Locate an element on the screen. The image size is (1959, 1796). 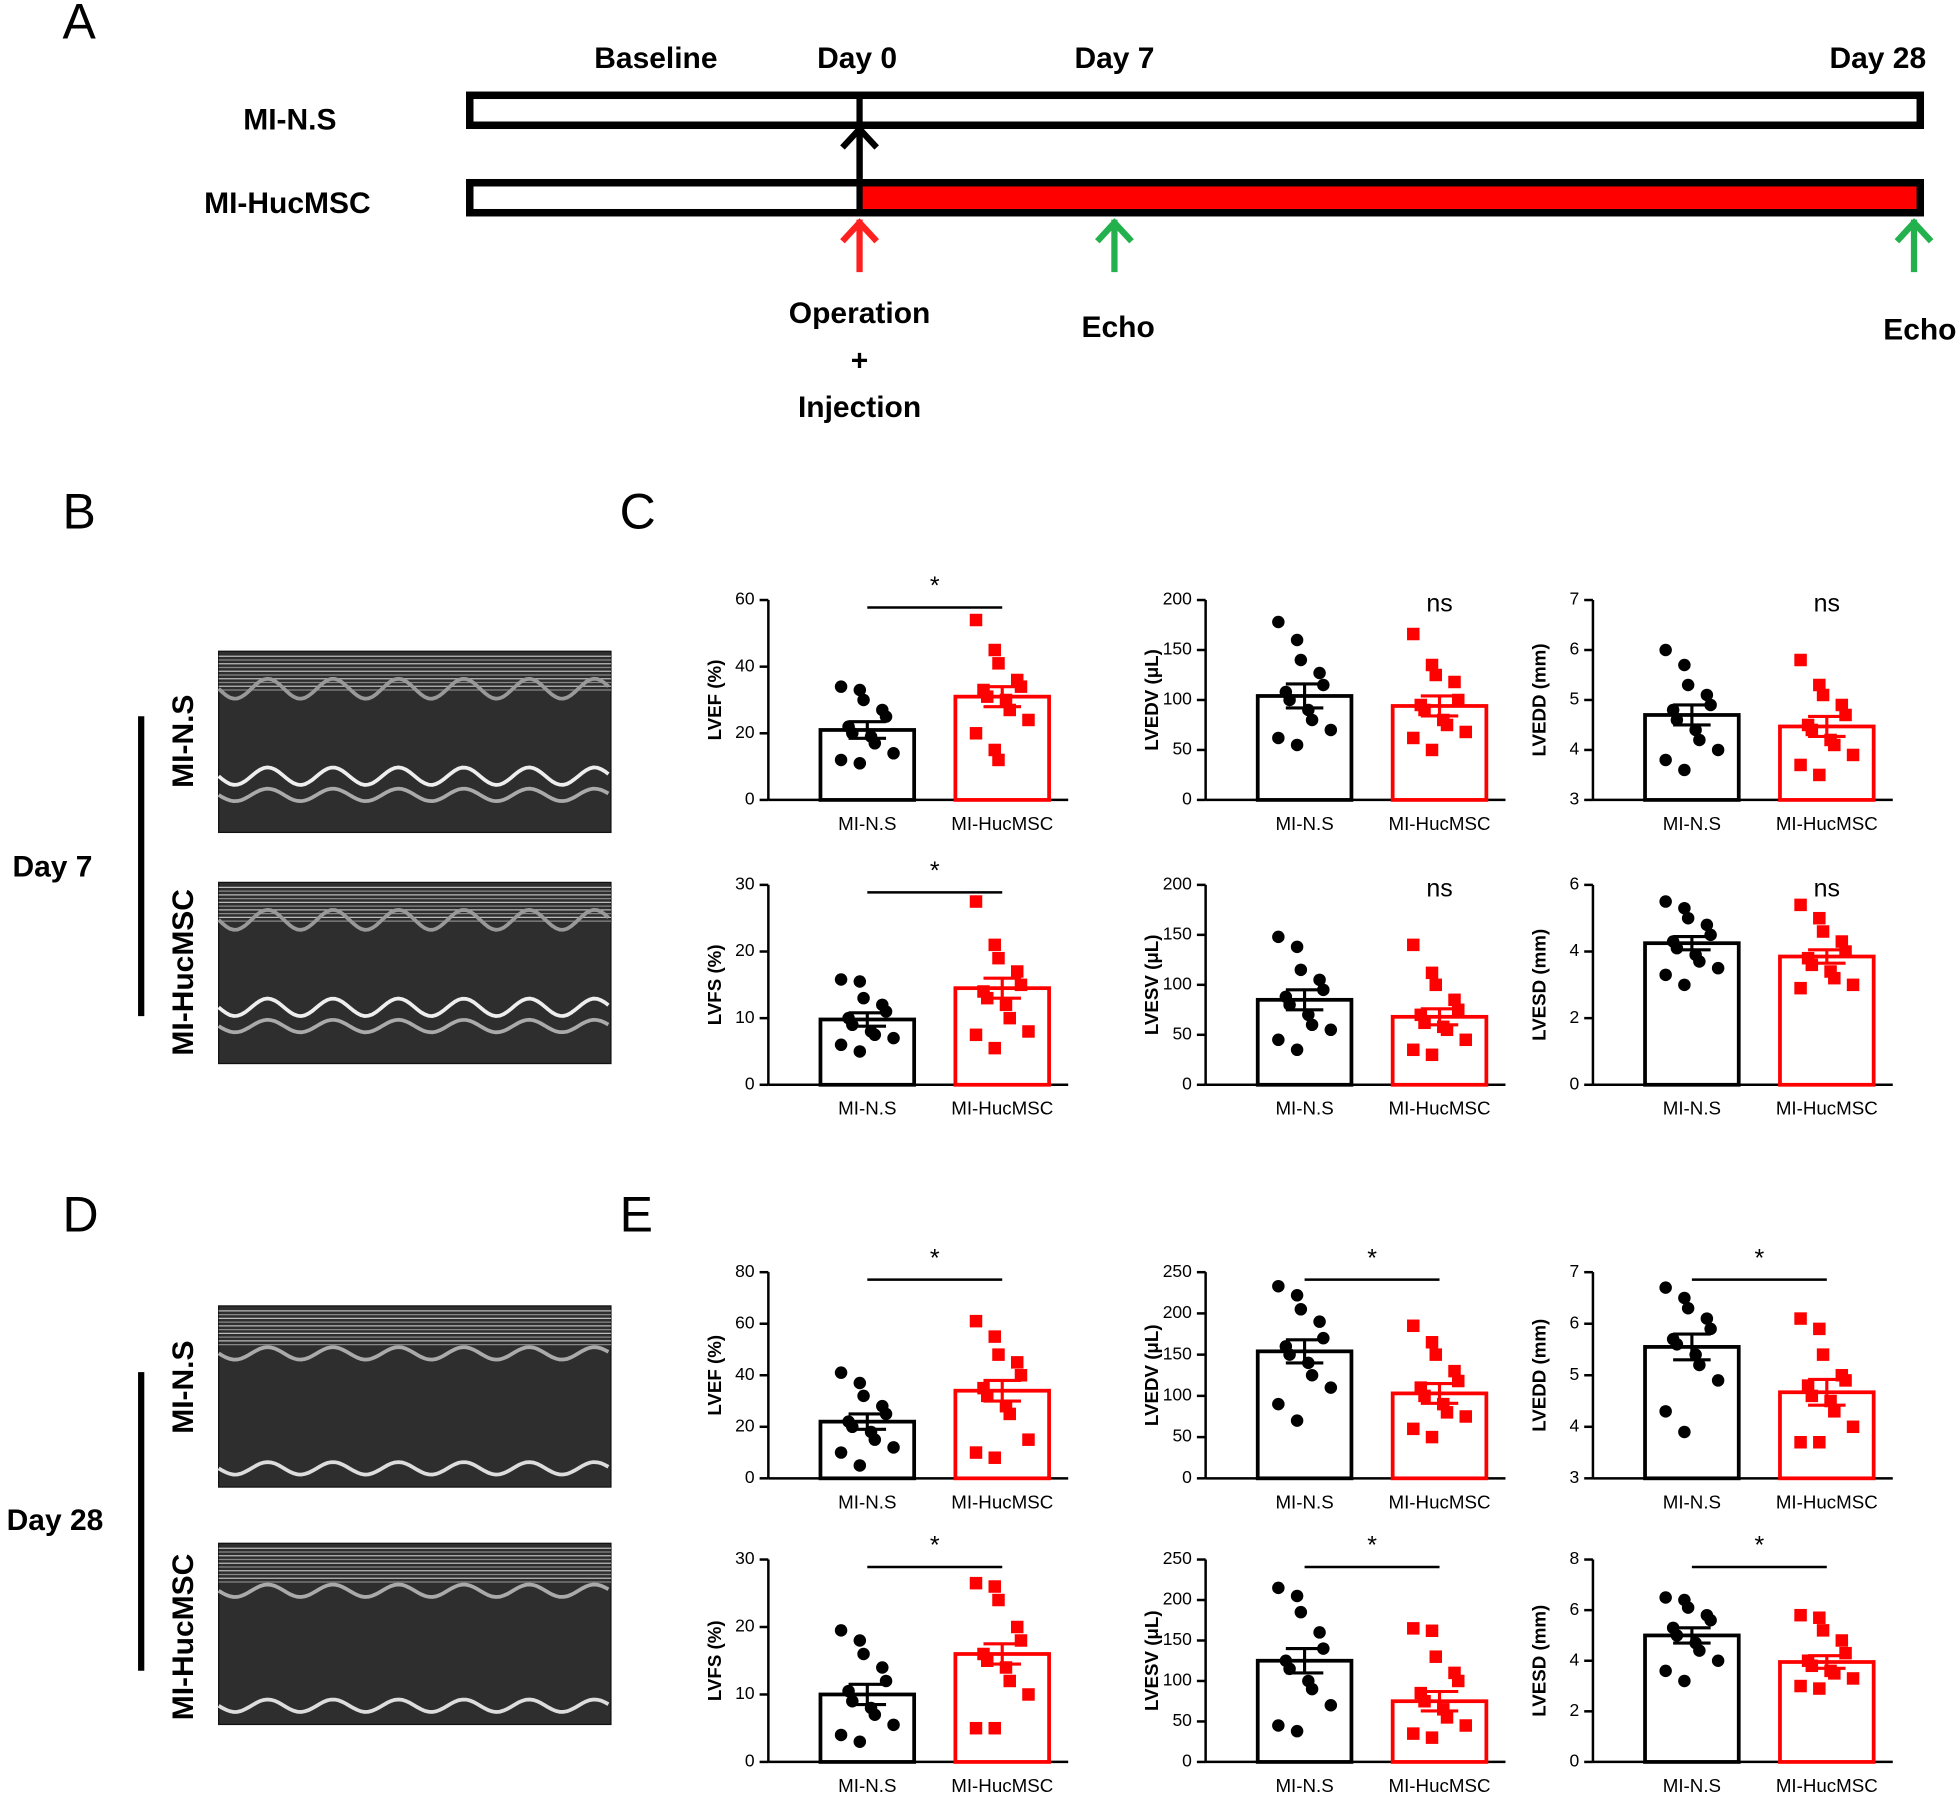
y-tick-label: 0 is located at coordinates (1187, 1083).